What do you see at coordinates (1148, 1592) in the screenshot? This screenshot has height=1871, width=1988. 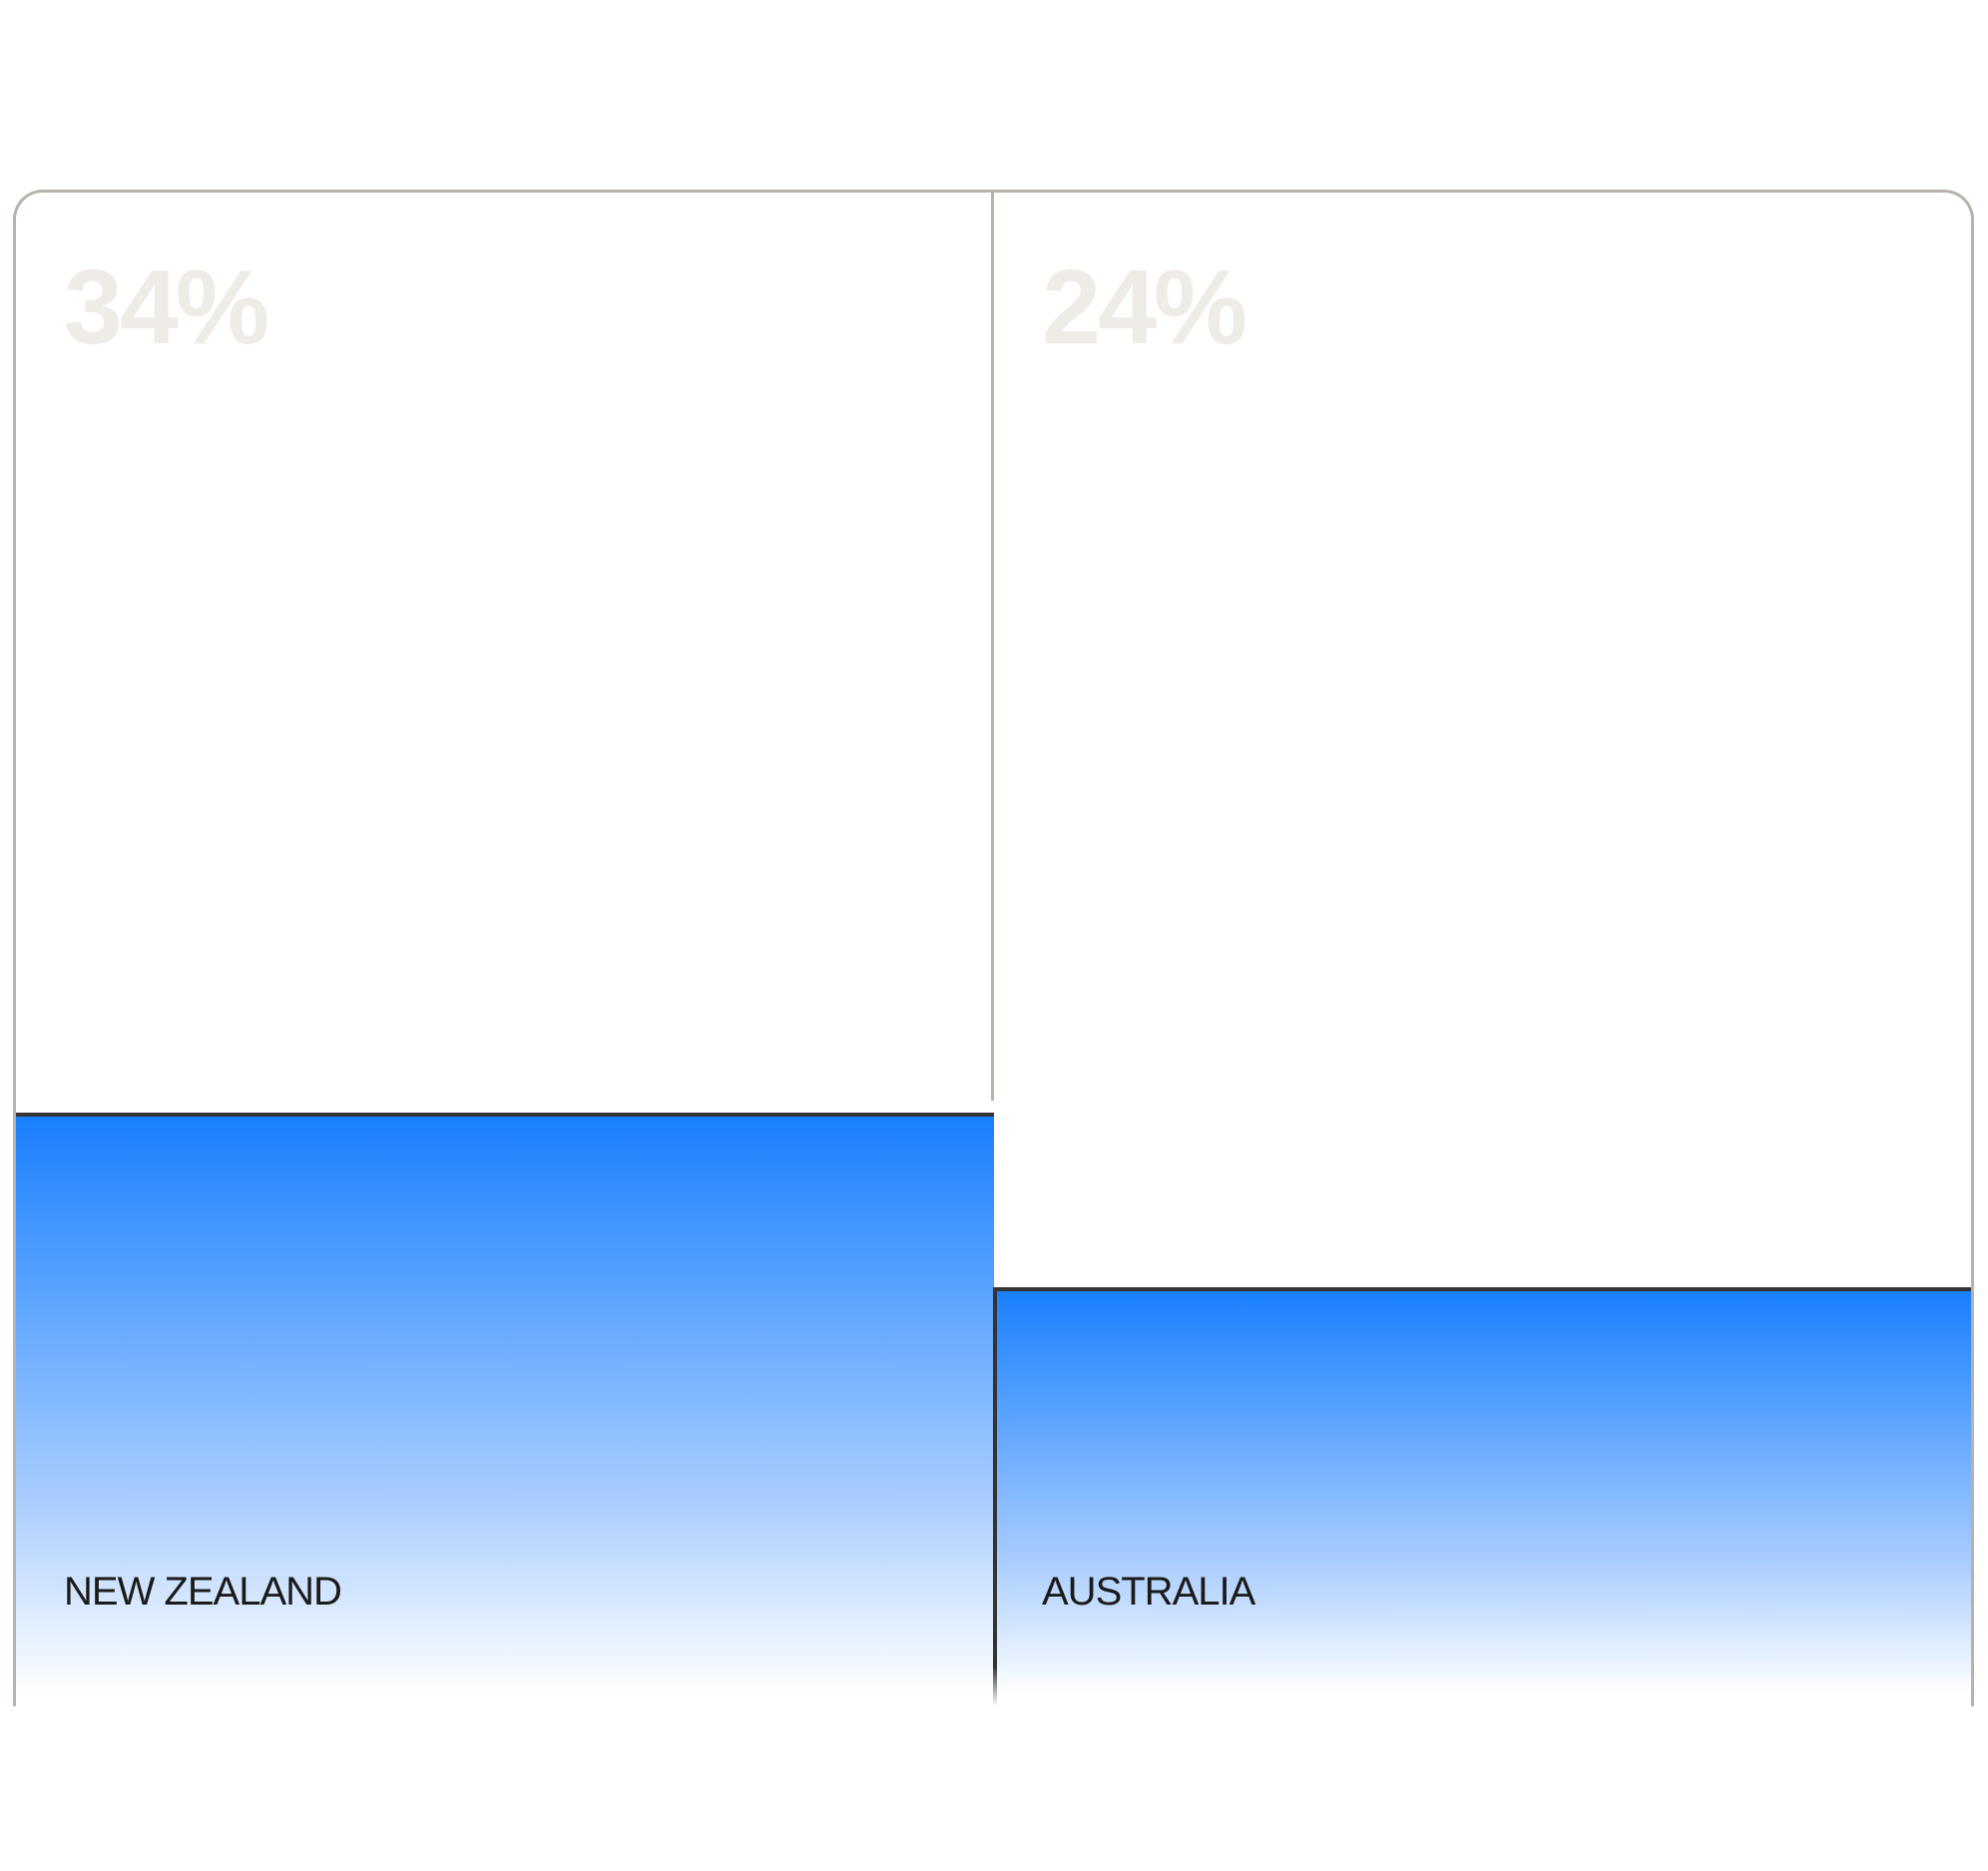 I see `category-label: AUSTRALIA` at bounding box center [1148, 1592].